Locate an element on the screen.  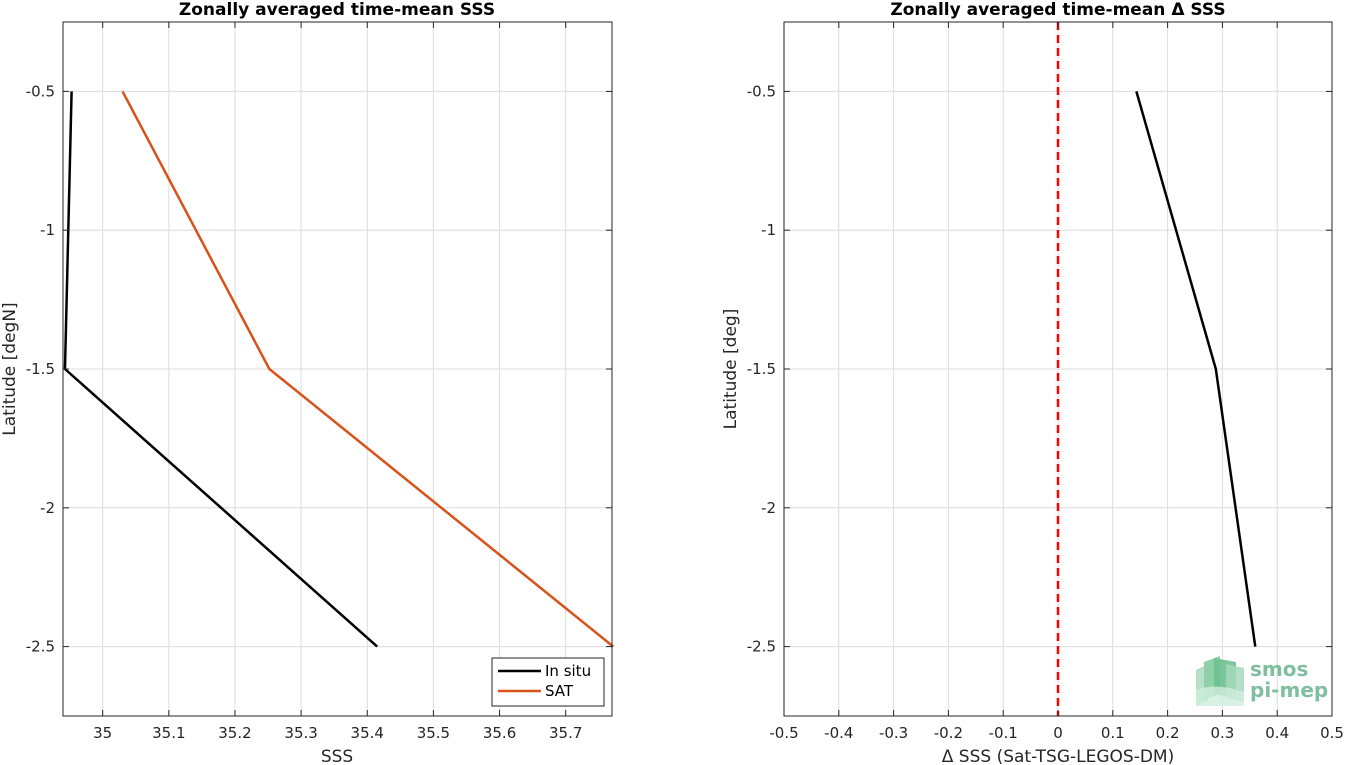
right-chart-title: Zonally averaged time-mean Δ SSS is located at coordinates (1057, 10).